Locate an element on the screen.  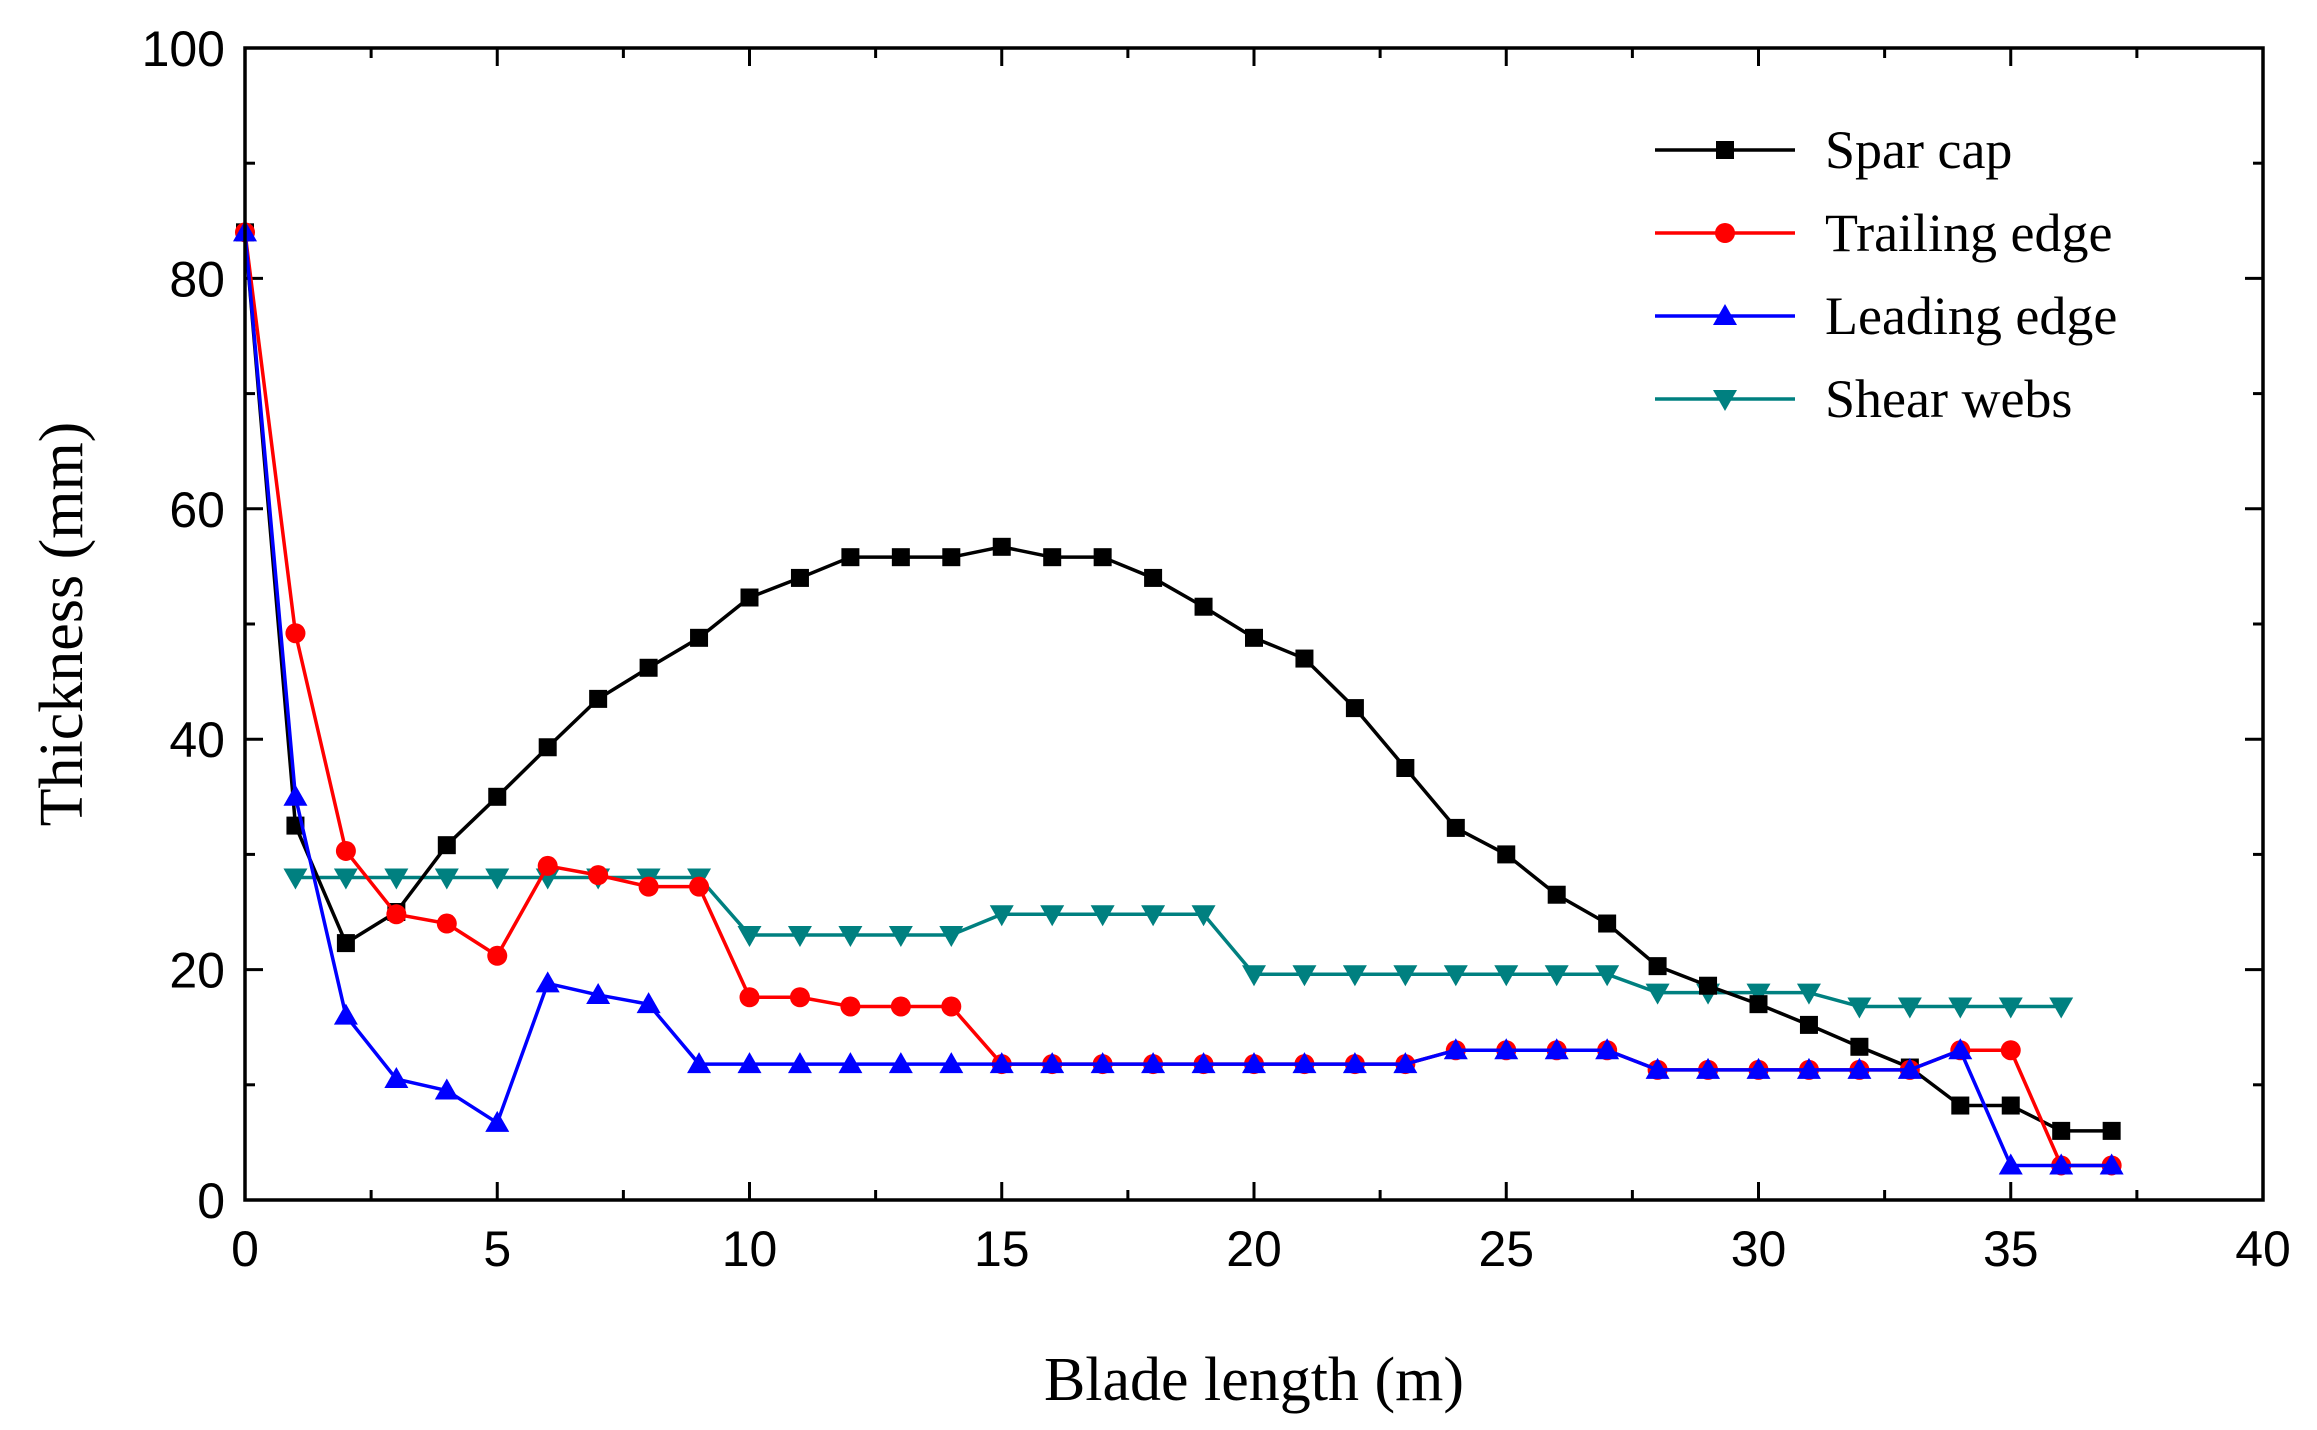
x-tick-label: 0 is located at coordinates (245, 1249).